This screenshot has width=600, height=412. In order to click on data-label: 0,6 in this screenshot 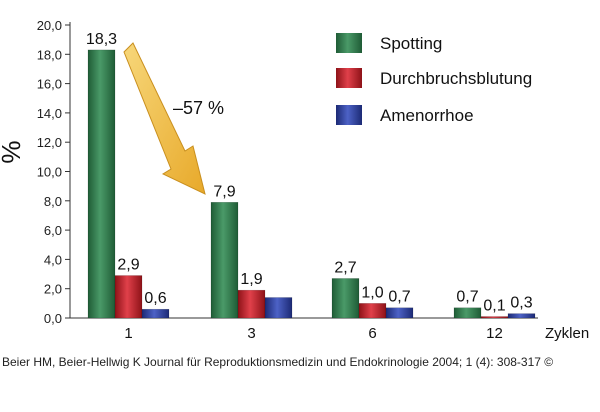, I will do `click(155, 298)`.